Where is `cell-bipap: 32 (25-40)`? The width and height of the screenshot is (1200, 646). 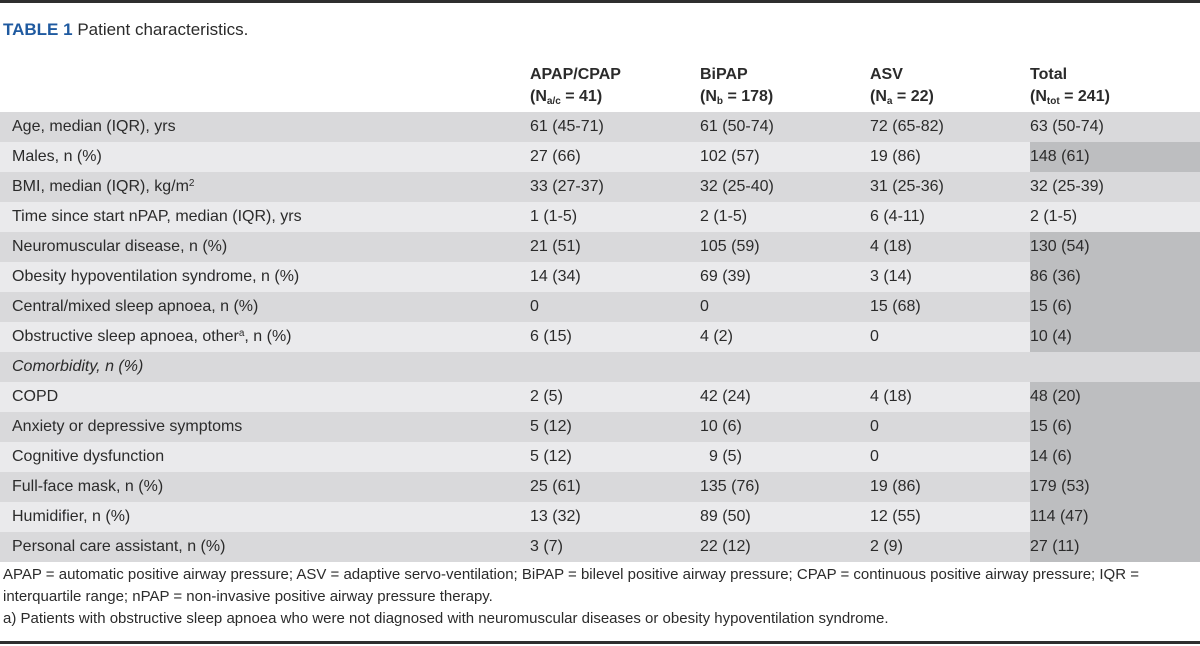 cell-bipap: 32 (25-40) is located at coordinates (785, 187).